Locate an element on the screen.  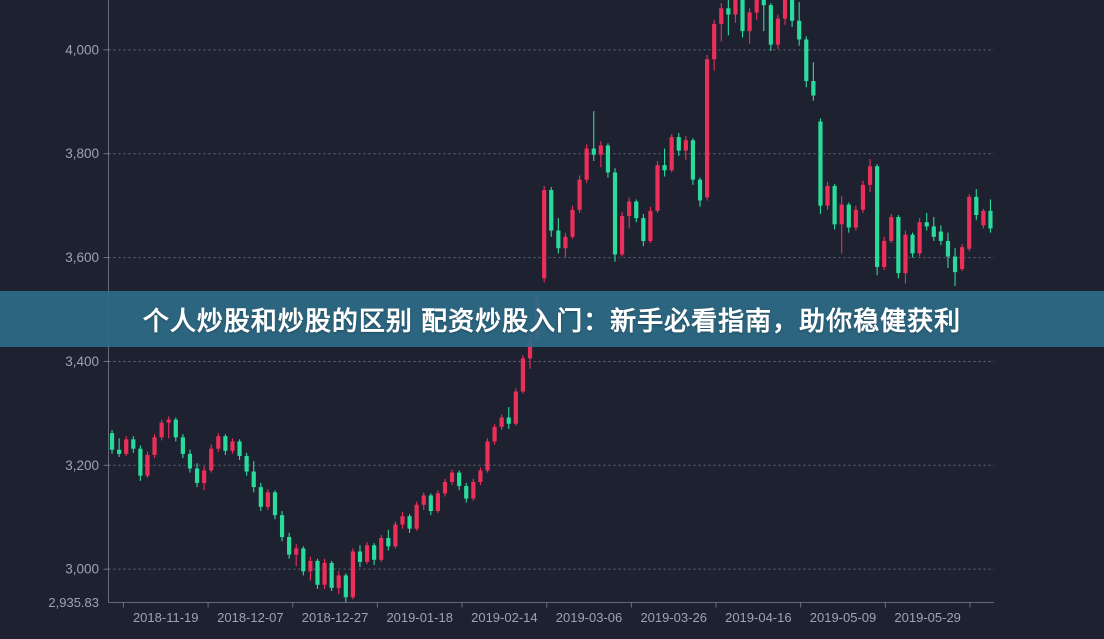
title-banner: 个人炒股和炒股的区别 配资炒股入门：新手必看指南，助你稳健获利 is located at coordinates (552, 319).